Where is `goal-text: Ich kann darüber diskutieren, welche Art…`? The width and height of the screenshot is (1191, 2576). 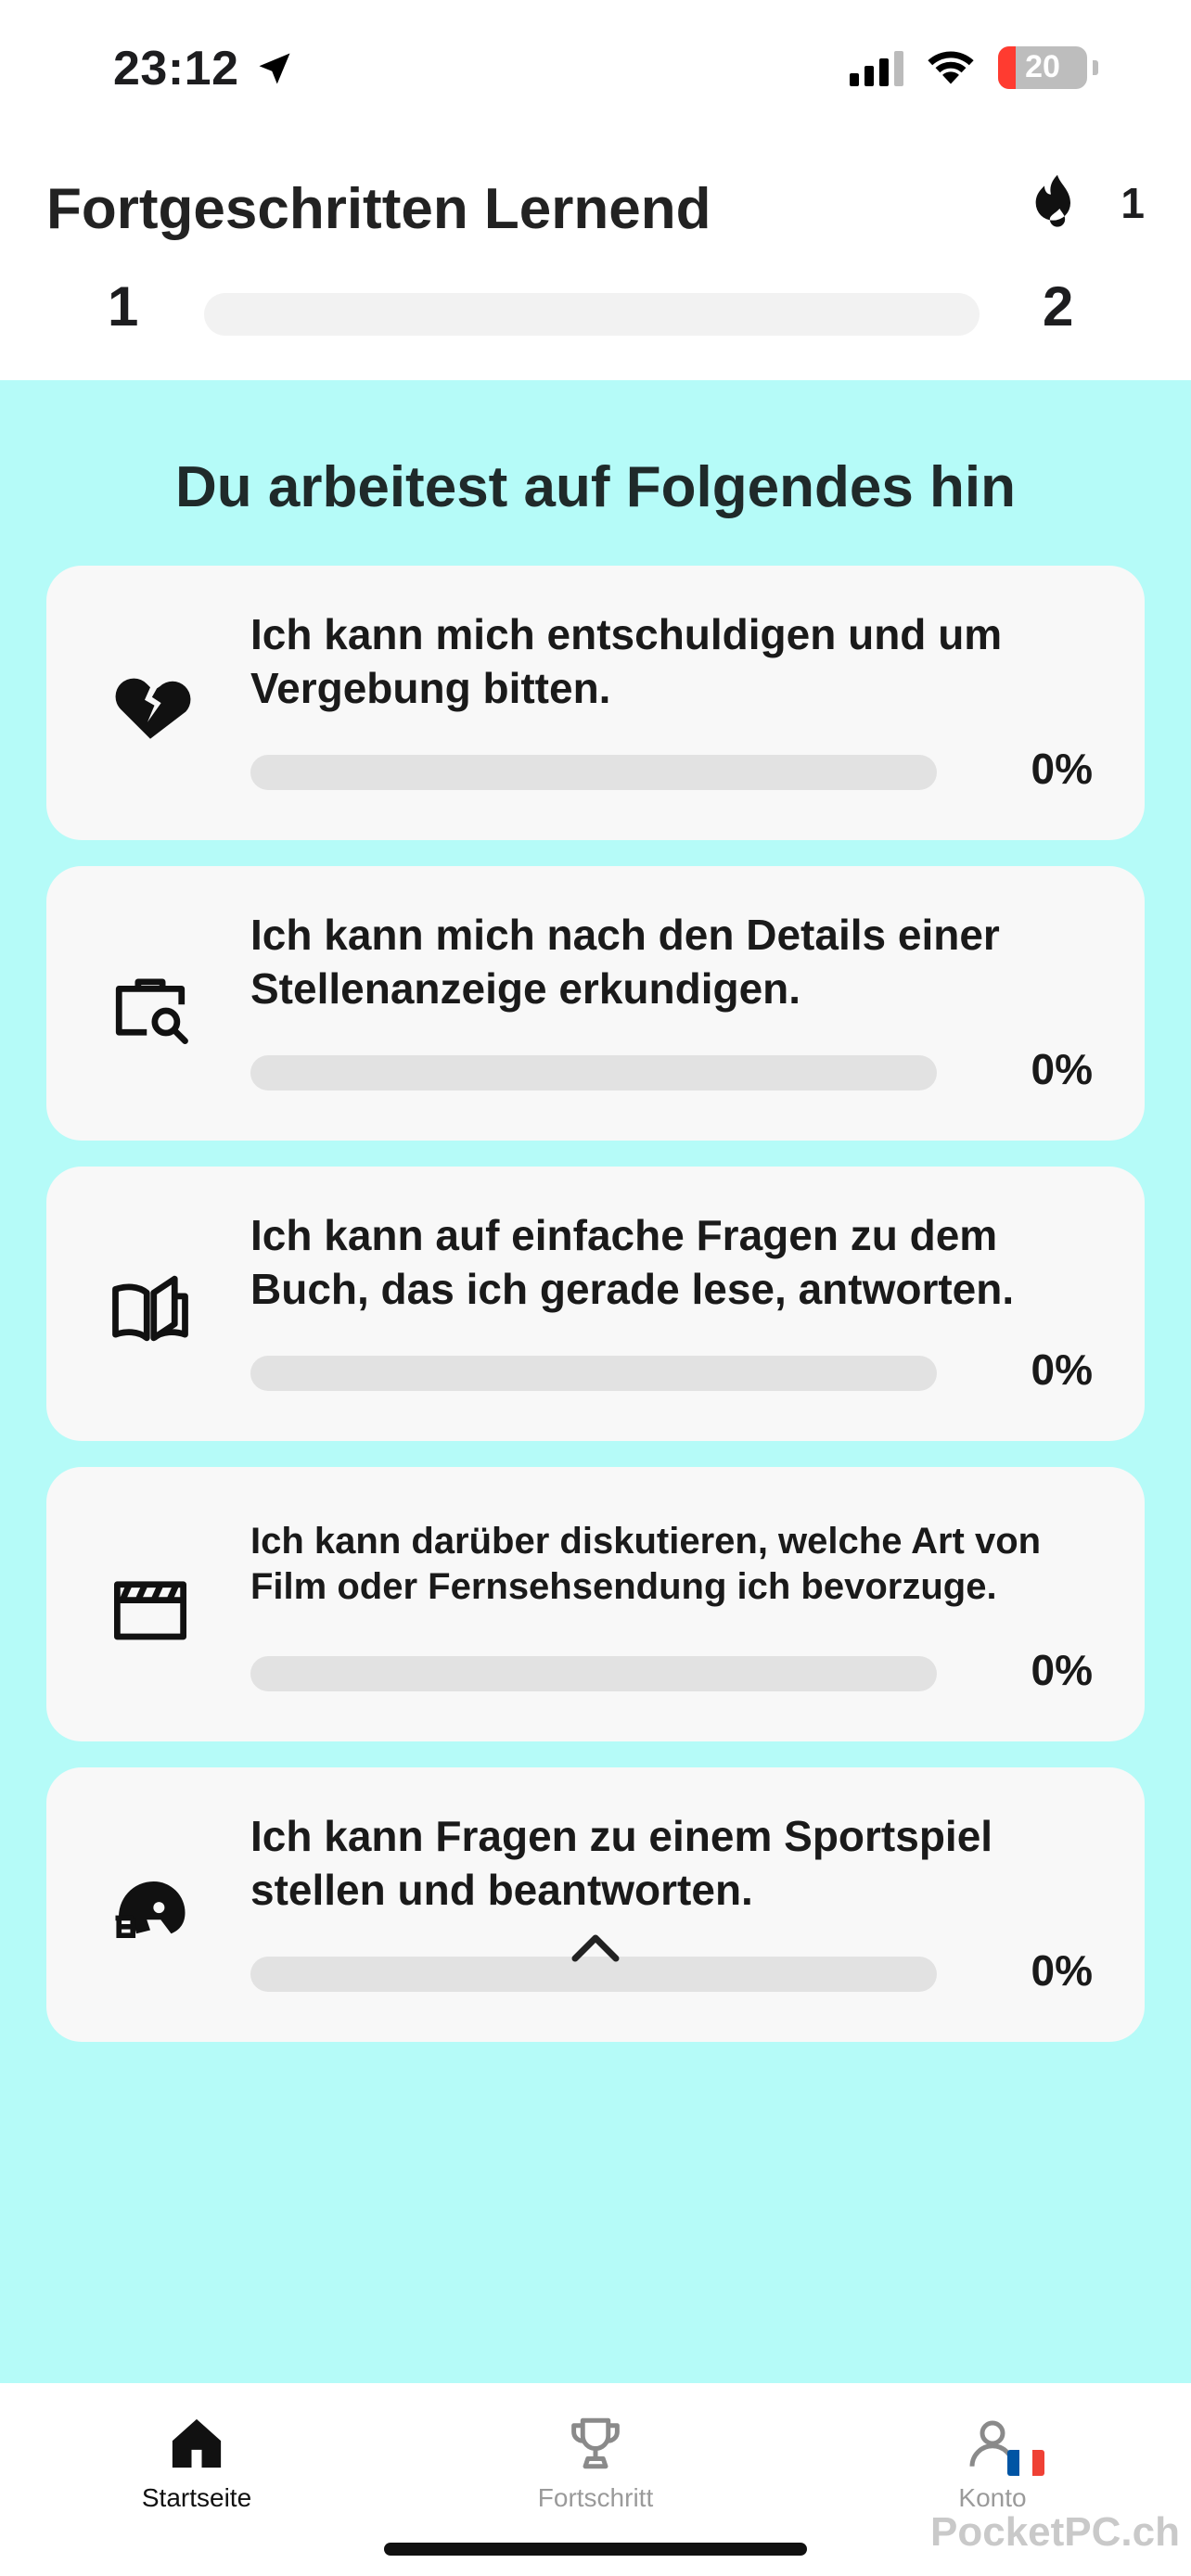
goal-text: Ich kann darüber diskutieren, welche Art… is located at coordinates (646, 1565).